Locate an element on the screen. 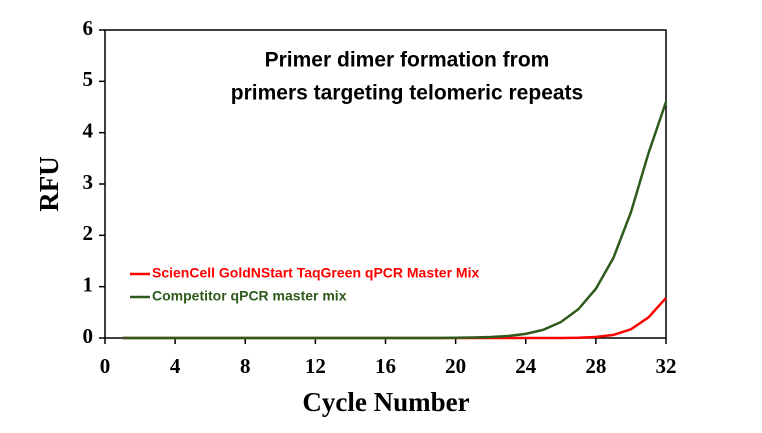 Image resolution: width=762 pixels, height=433 pixels. y-tick-label: 4 is located at coordinates (88, 130).